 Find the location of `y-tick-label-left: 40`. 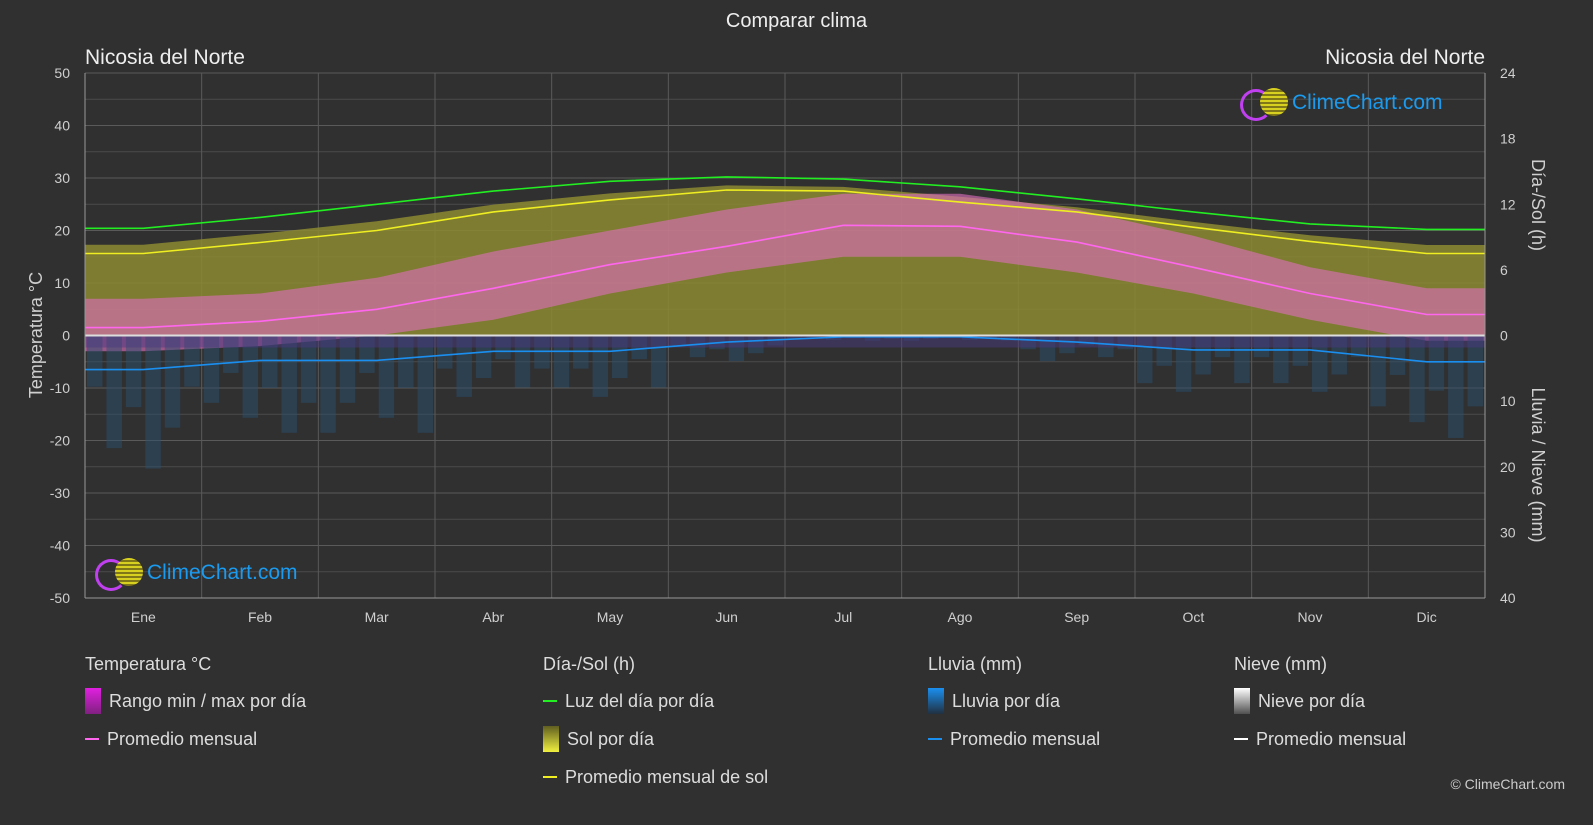

y-tick-label-left: 40 is located at coordinates (62, 126).